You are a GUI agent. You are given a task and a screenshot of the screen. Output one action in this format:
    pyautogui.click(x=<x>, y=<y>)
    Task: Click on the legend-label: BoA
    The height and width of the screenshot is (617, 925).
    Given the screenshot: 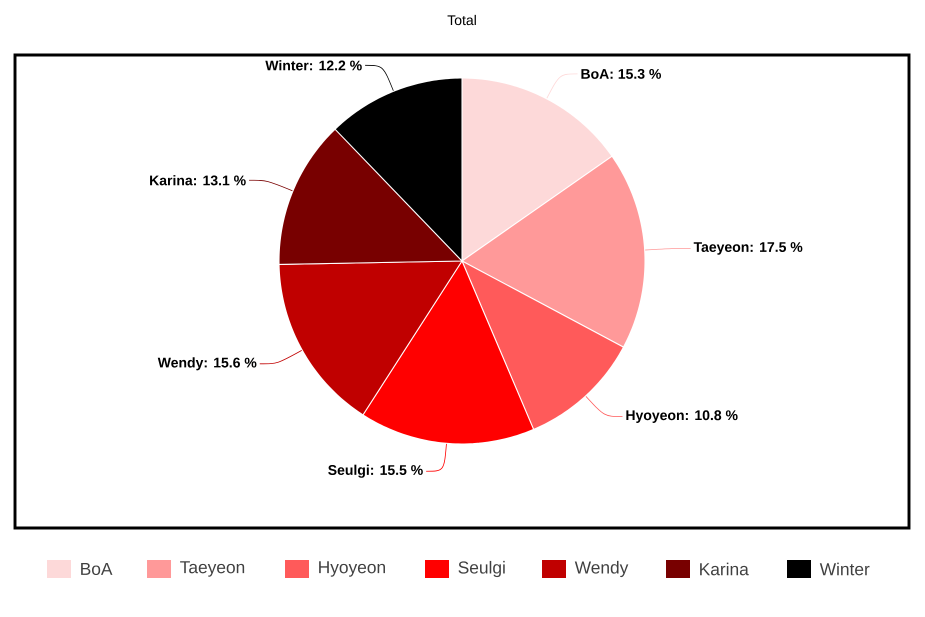 What is the action you would take?
    pyautogui.click(x=96, y=569)
    